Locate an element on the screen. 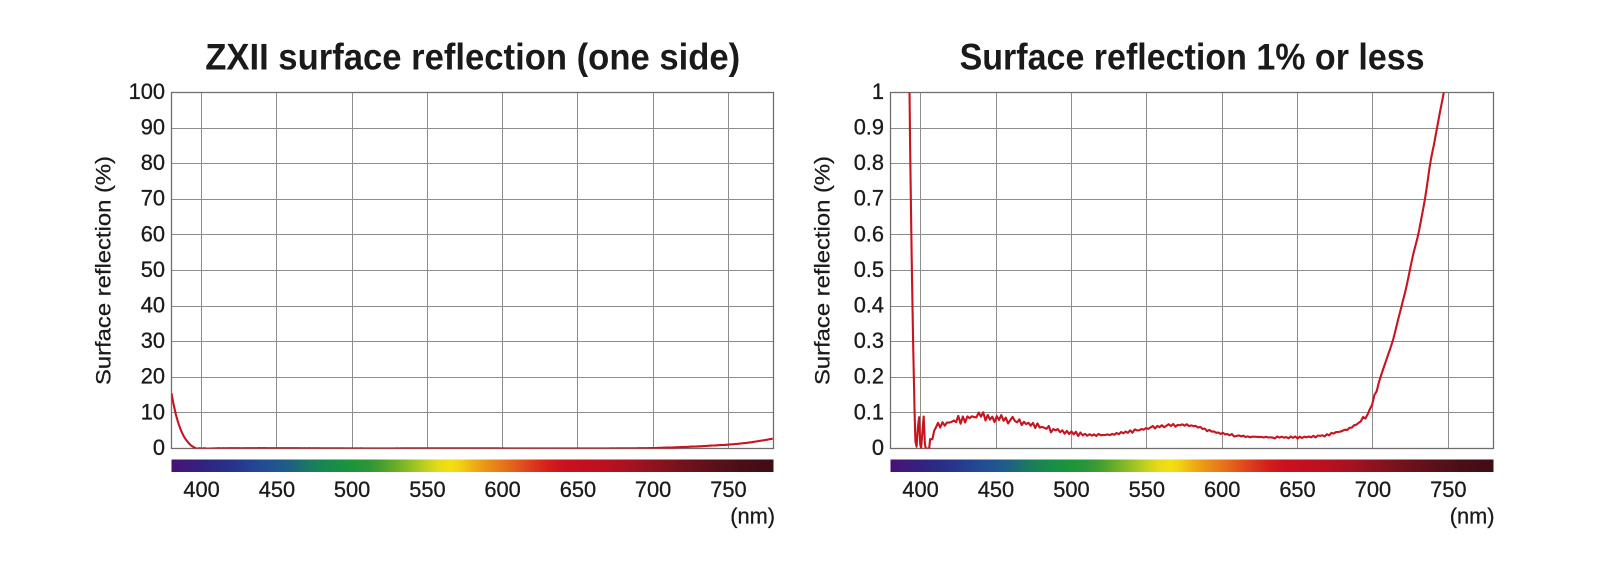 The width and height of the screenshot is (1600, 571). svg-text: 0.7 is located at coordinates (869, 198).